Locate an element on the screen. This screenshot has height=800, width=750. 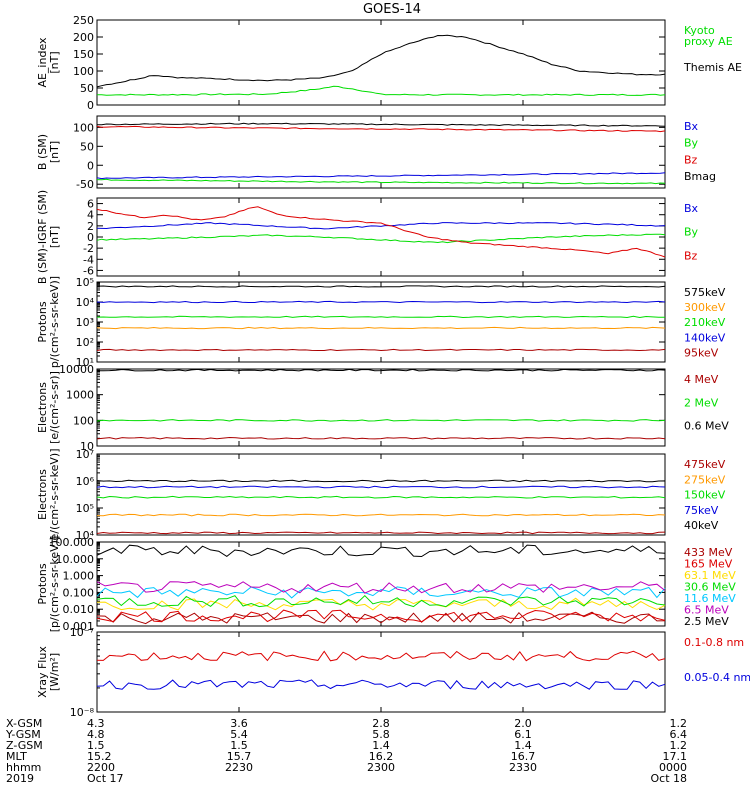
legend-label: 0.6 MeV is located at coordinates (706, 426).